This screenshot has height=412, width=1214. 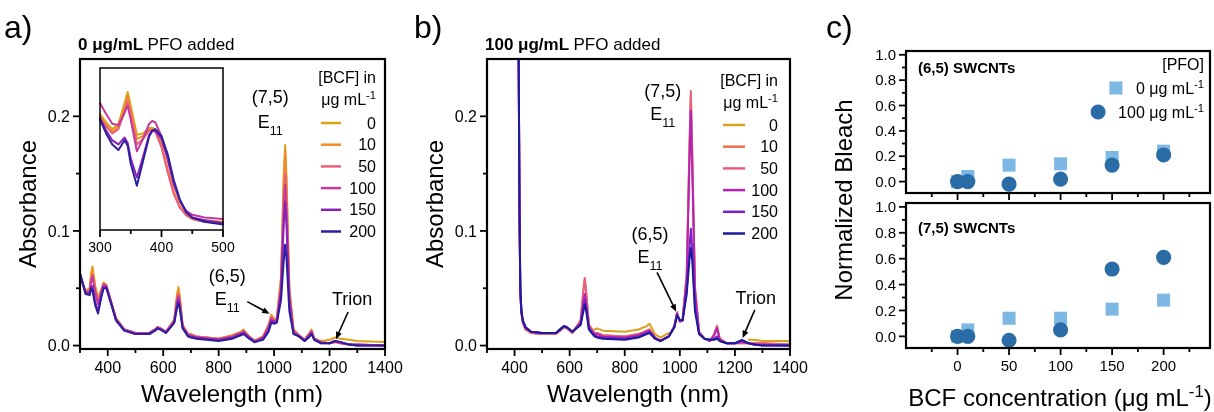 I want to click on x-tick-label: 150, so click(x=1112, y=365).